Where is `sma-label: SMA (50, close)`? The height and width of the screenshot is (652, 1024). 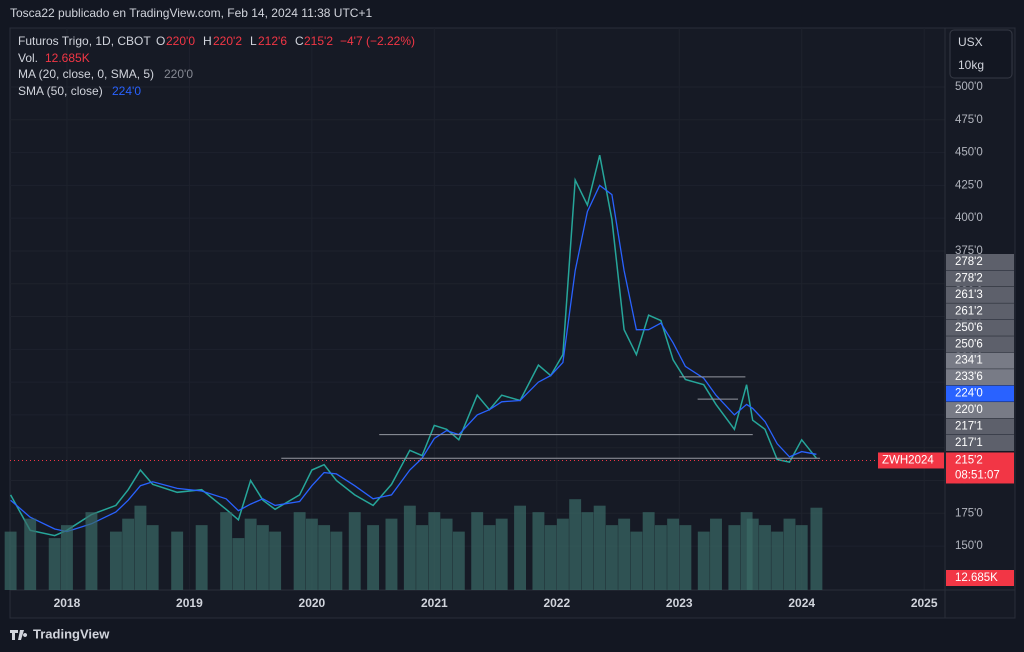 sma-label: SMA (50, close) is located at coordinates (60, 91).